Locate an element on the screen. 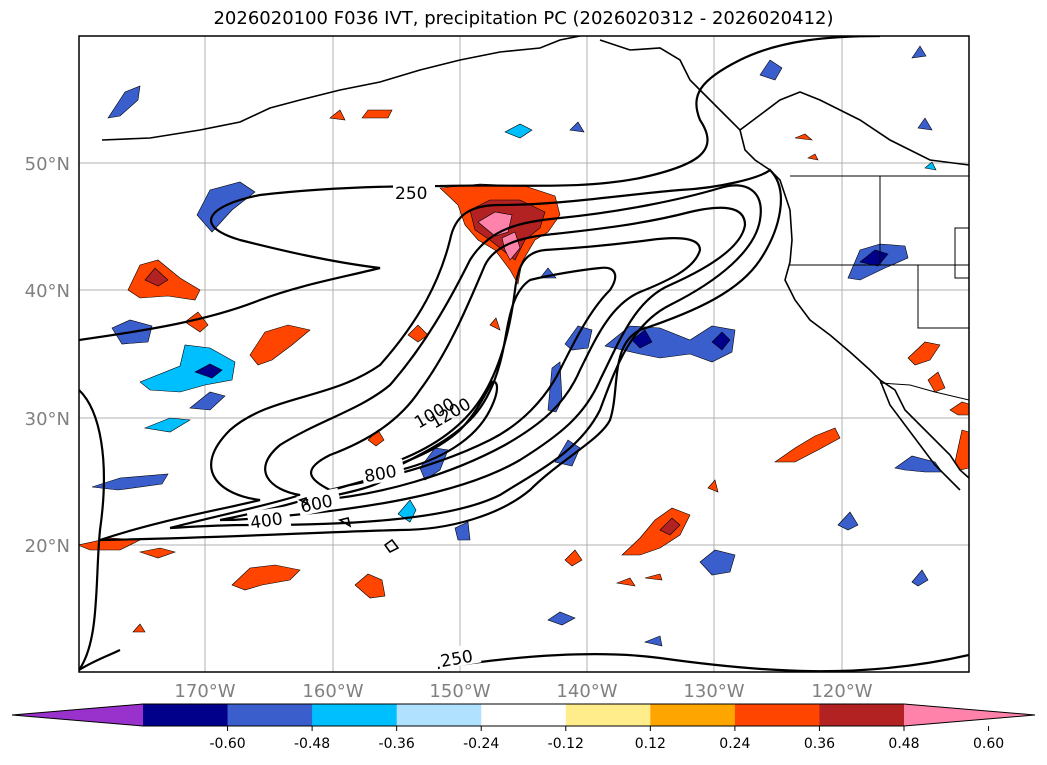  lat-tick-label: 30°N is located at coordinates (47, 419).